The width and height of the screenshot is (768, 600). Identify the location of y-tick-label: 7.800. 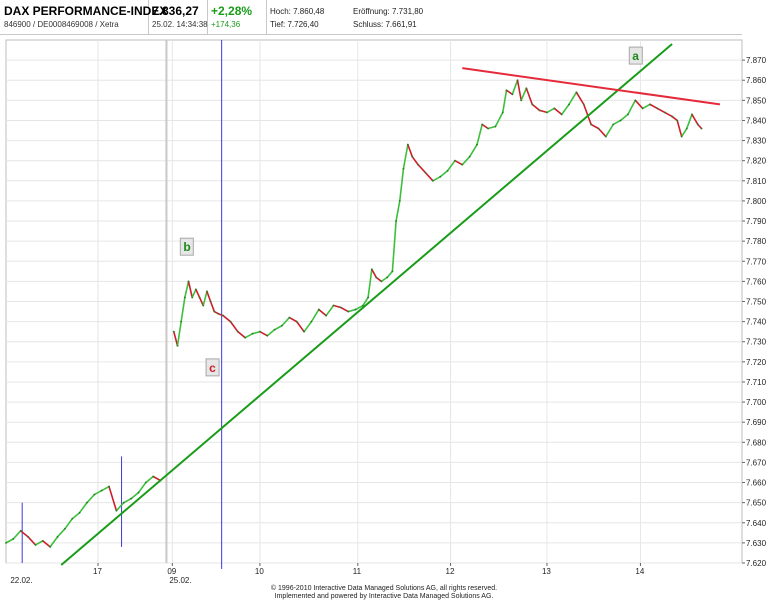
(756, 201).